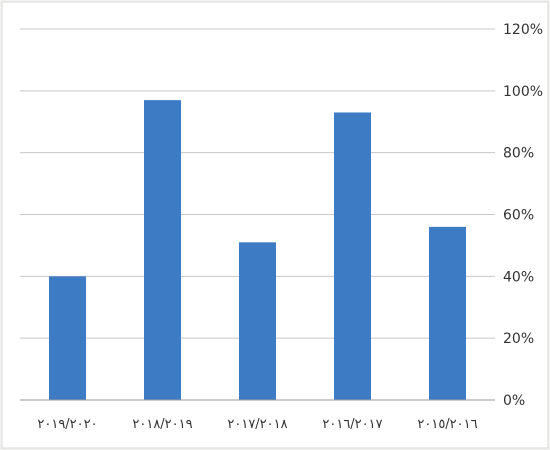 The height and width of the screenshot is (450, 550). Describe the element at coordinates (518, 339) in the screenshot. I see `y-tick-label: 20%` at that location.